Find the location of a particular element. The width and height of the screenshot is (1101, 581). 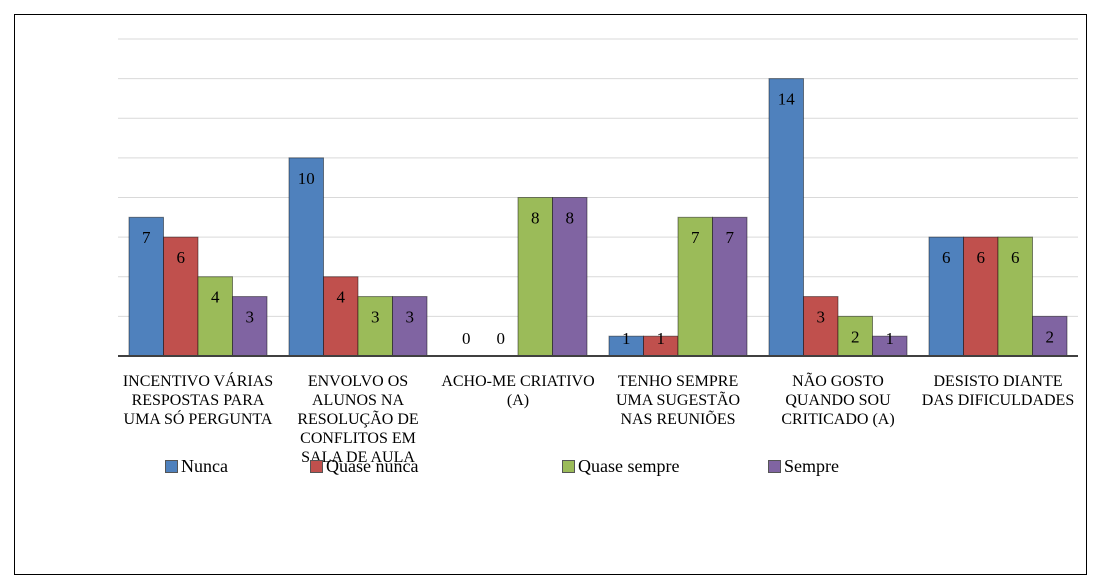

legend-item: Nunca is located at coordinates (196, 466).